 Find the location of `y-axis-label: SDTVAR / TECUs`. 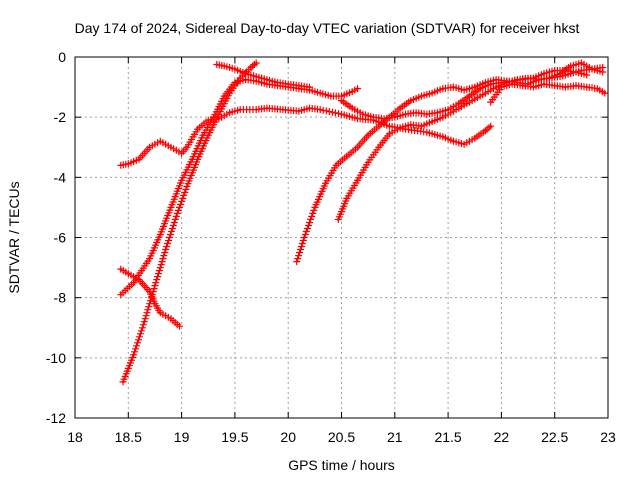

y-axis-label: SDTVAR / TECUs is located at coordinates (14, 237).